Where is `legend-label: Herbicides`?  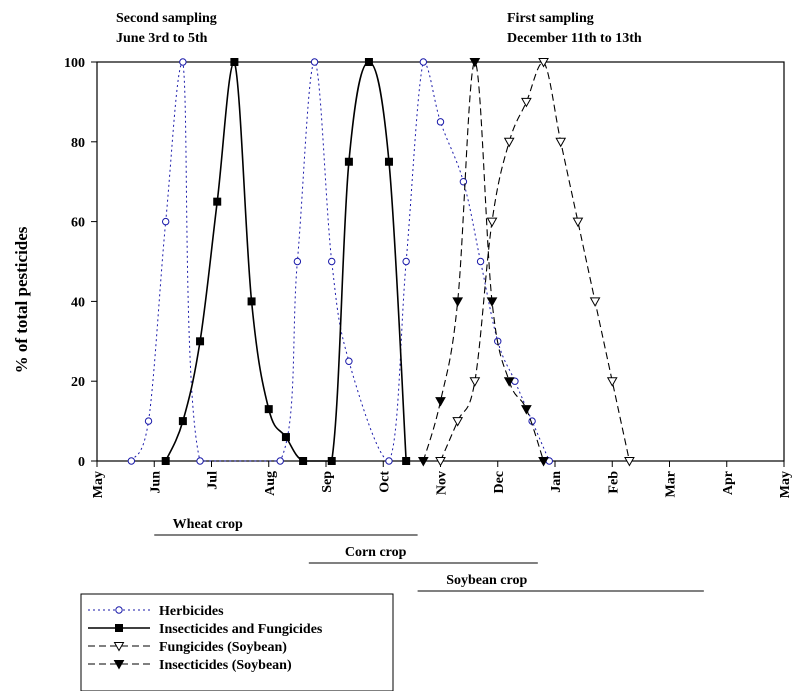 legend-label: Herbicides is located at coordinates (191, 611).